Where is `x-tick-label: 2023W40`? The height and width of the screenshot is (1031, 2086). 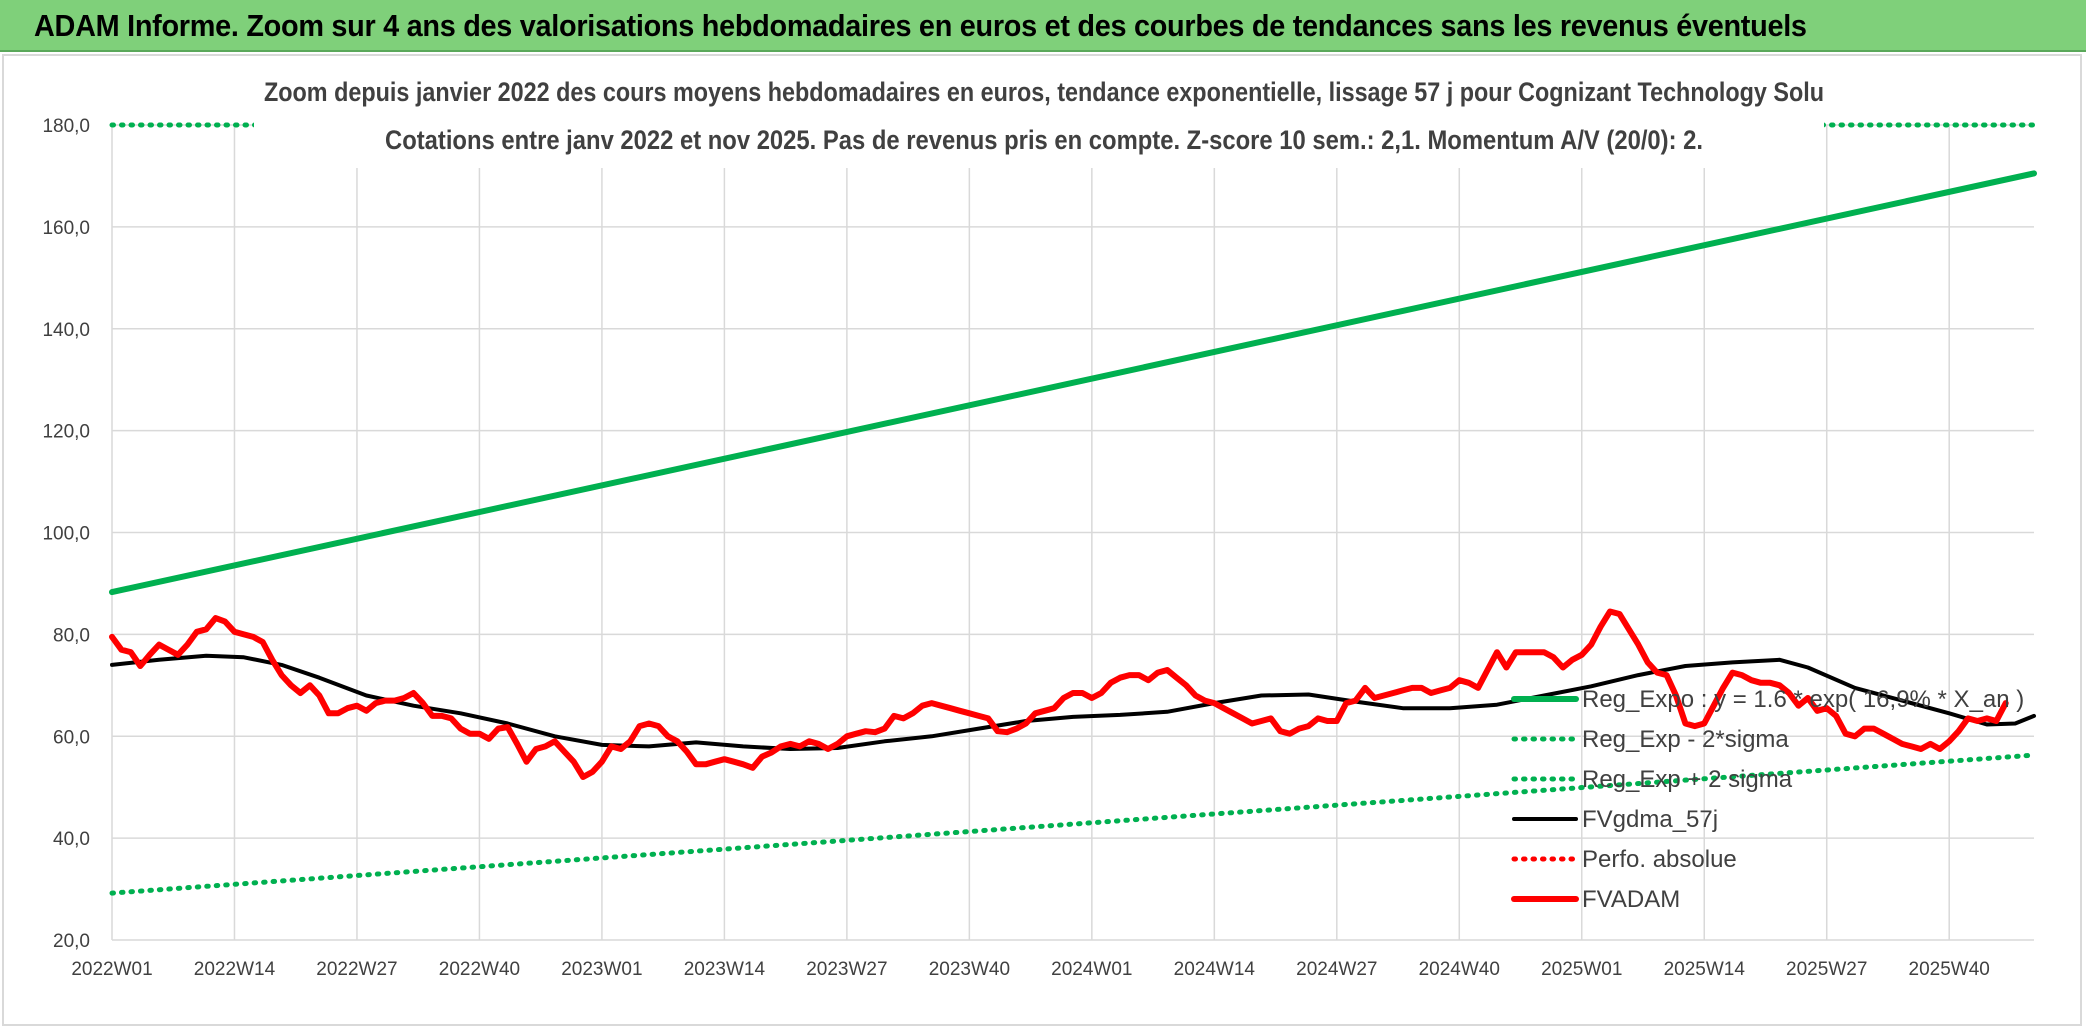
x-tick-label: 2023W40 is located at coordinates (969, 969).